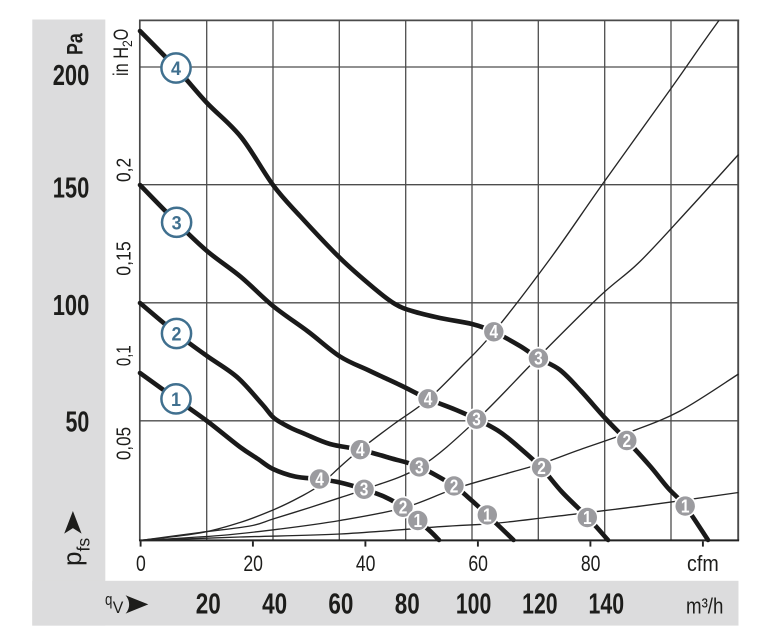 Image resolution: width=761 pixels, height=639 pixels. What do you see at coordinates (71, 189) in the screenshot?
I see `svg-text: 150` at bounding box center [71, 189].